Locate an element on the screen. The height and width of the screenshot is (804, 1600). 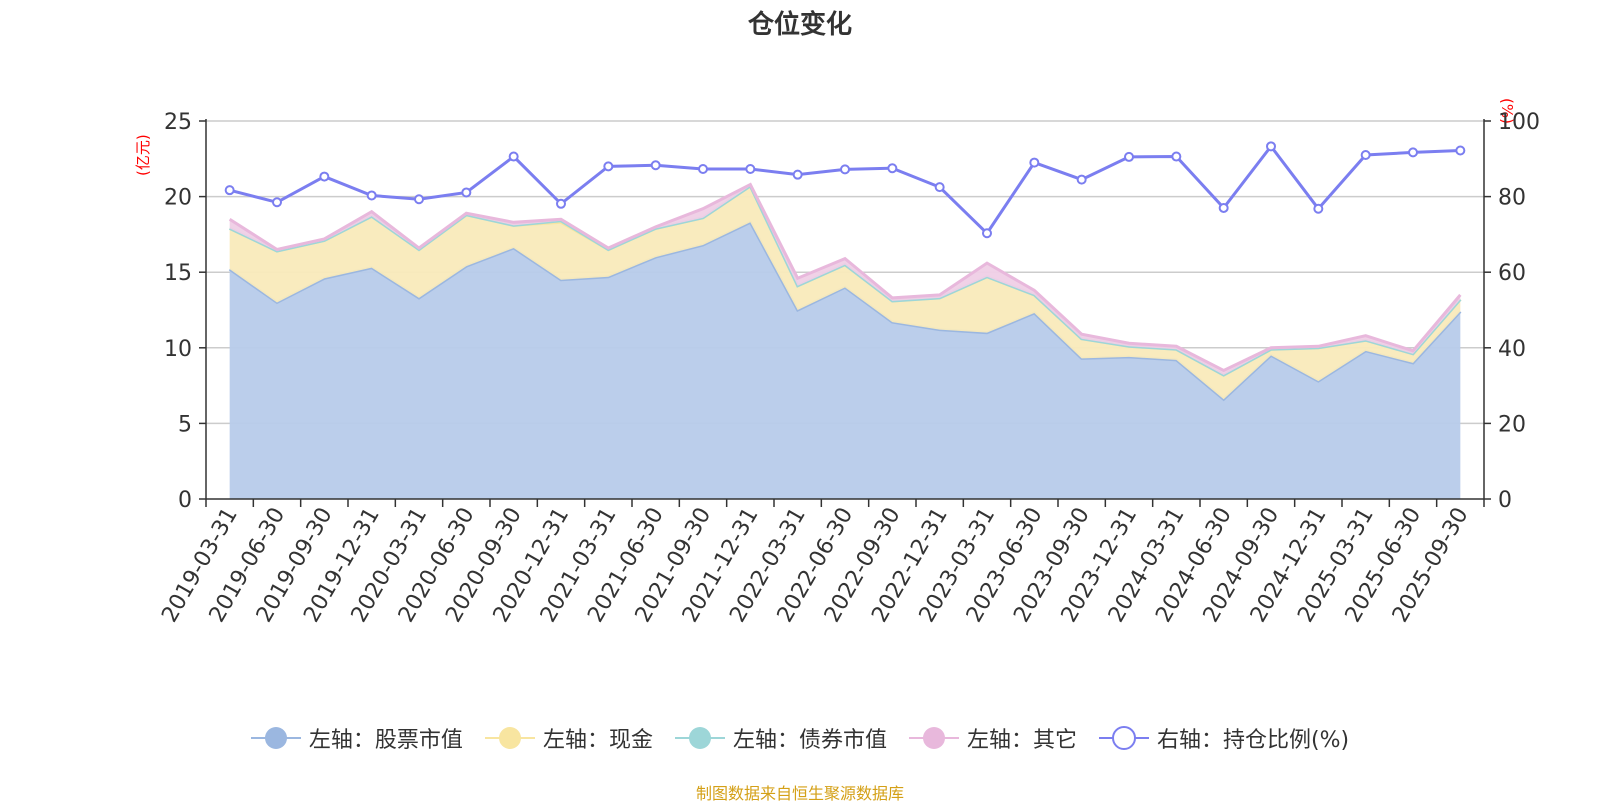
holding-ratio-line is located at coordinates (845, 189).